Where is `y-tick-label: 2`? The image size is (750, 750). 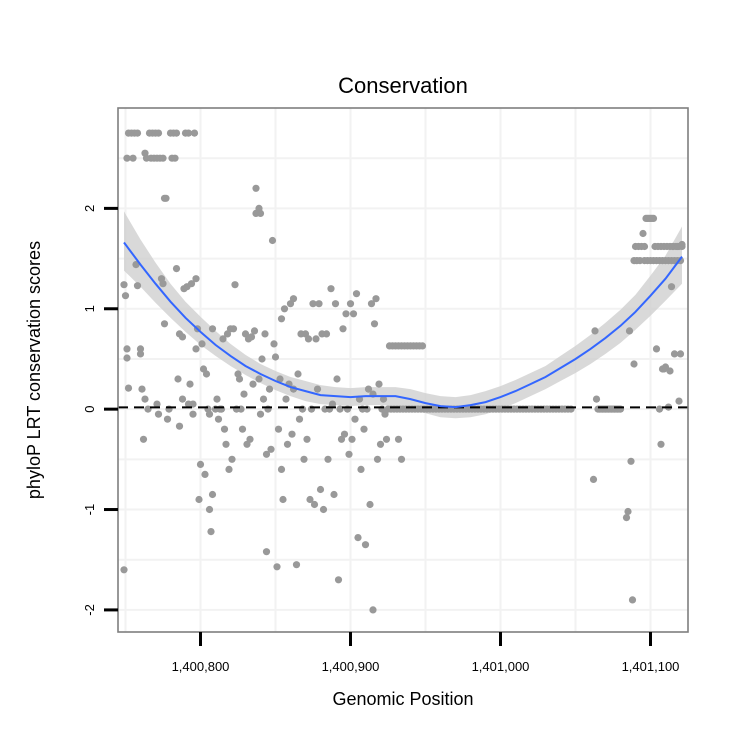
y-tick-label: 2 is located at coordinates (89, 208).